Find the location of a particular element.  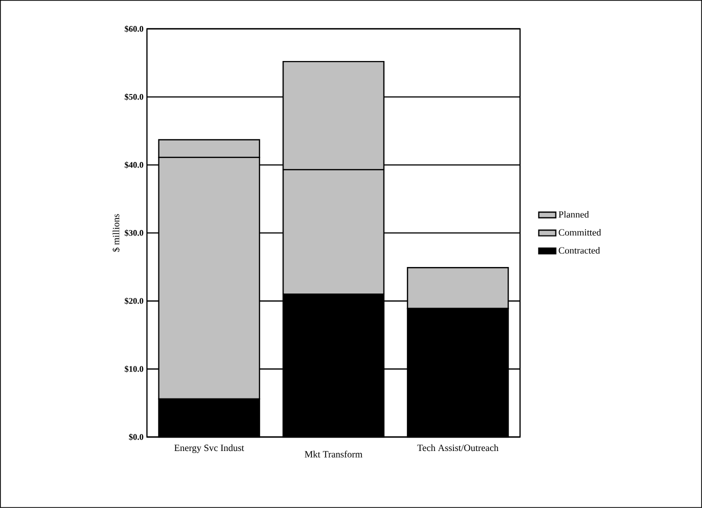

y-tick-label: $20.0 is located at coordinates (134, 301).